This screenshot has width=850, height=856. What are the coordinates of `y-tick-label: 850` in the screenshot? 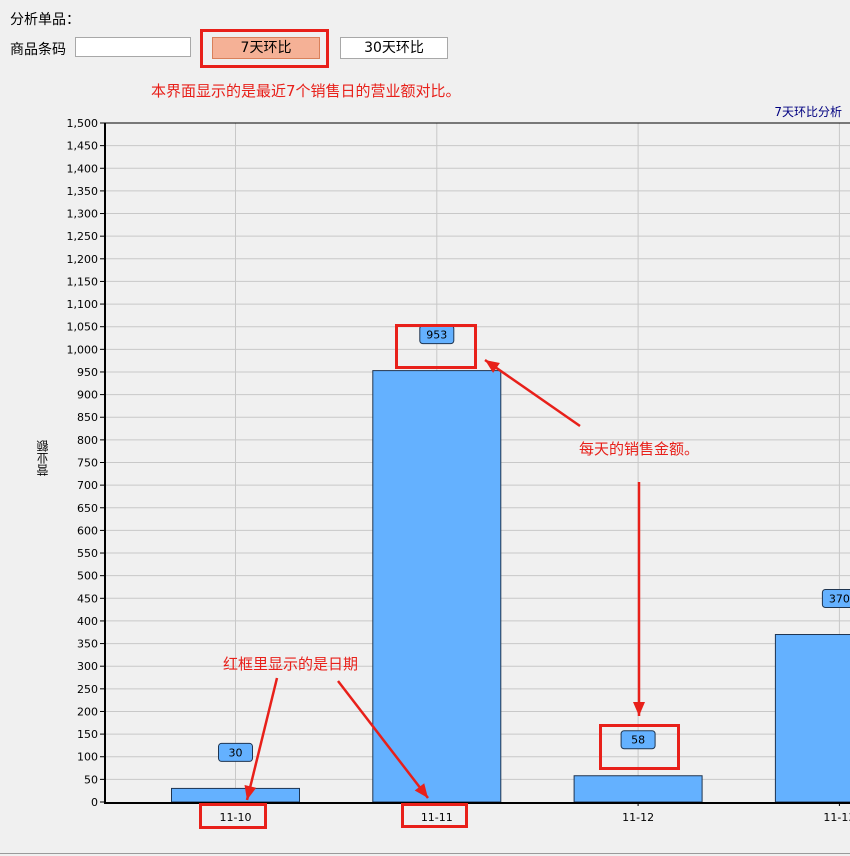 It's located at (87, 417).